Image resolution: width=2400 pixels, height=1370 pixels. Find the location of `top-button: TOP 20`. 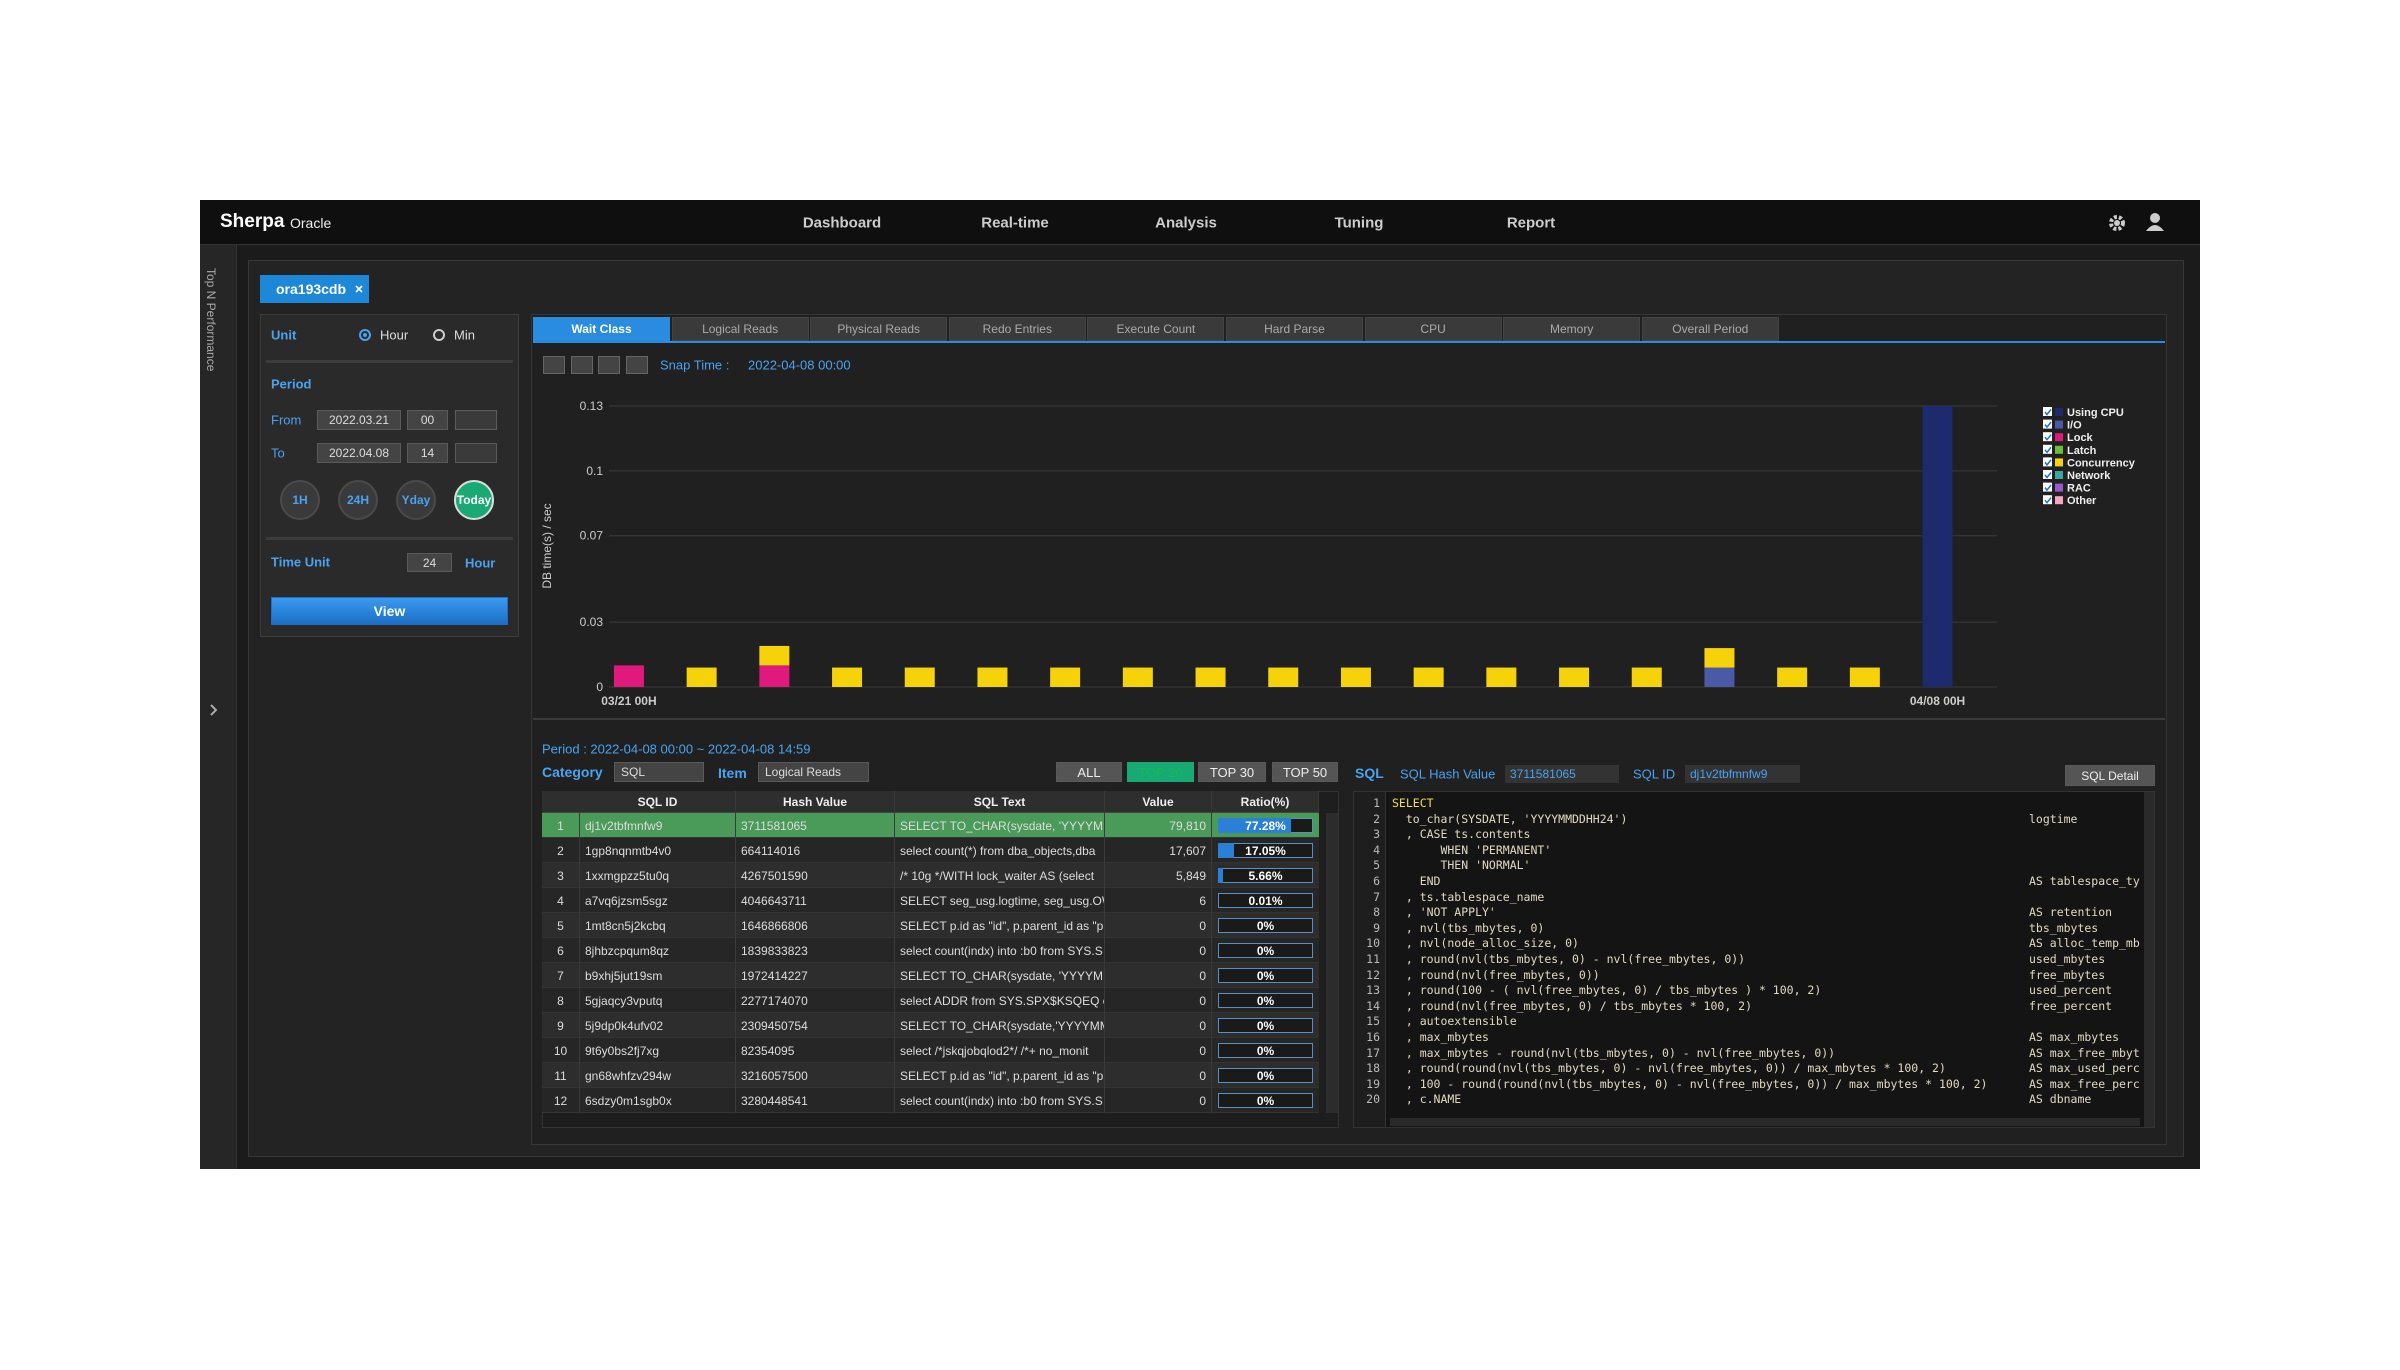

top-button: TOP 20 is located at coordinates (1160, 772).